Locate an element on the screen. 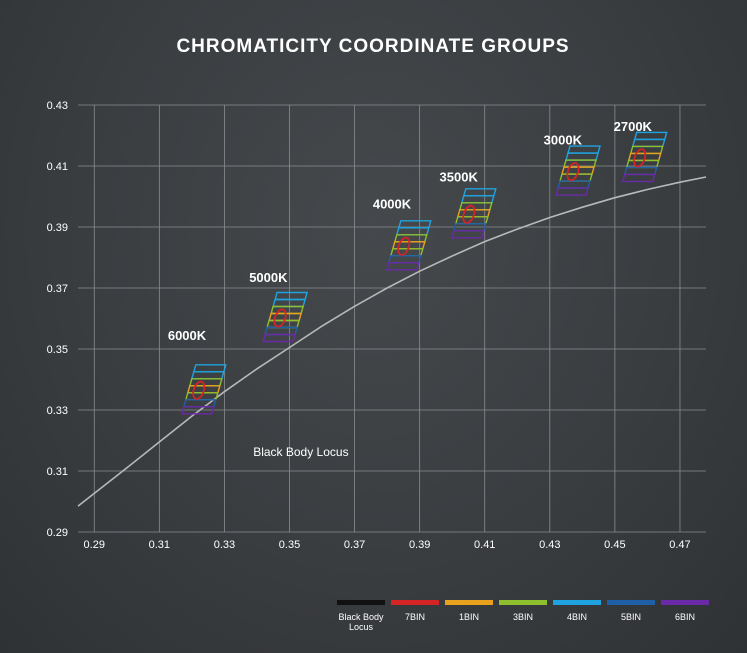 The height and width of the screenshot is (653, 747). cct-group-4000K: 4000K is located at coordinates (402, 234).